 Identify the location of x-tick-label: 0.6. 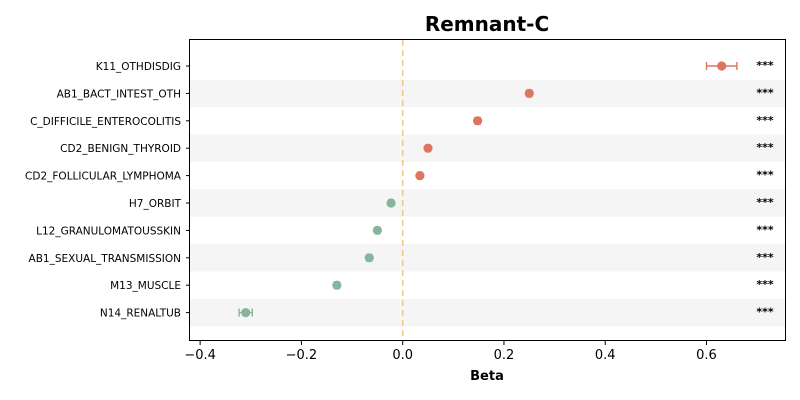
(706, 355).